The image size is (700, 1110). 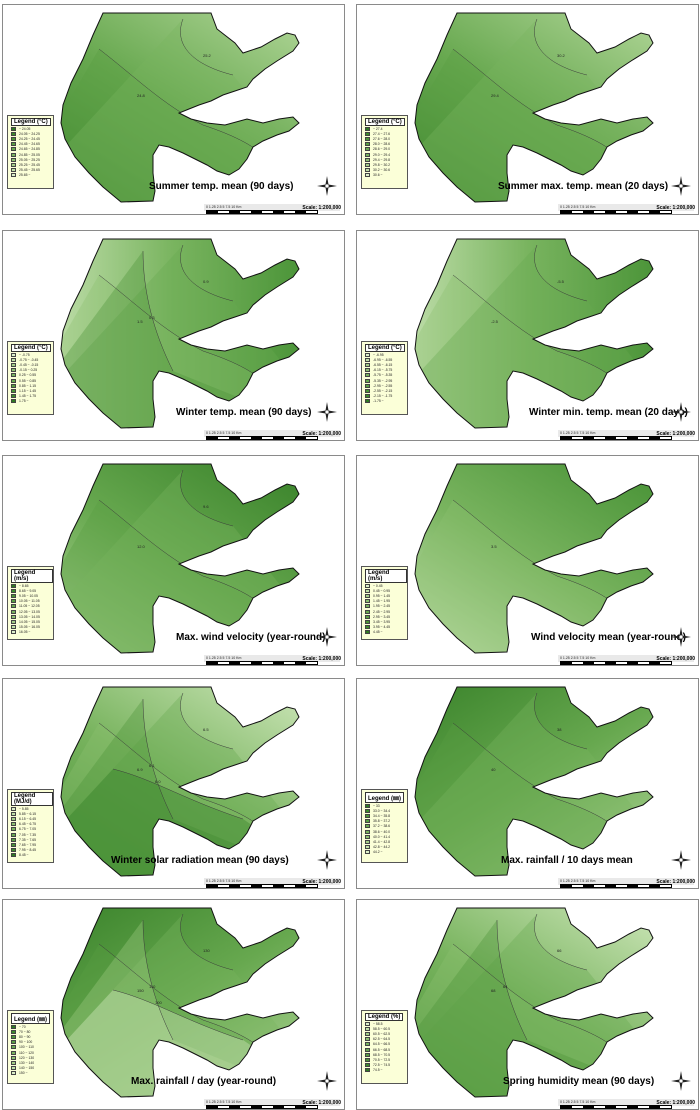 What do you see at coordinates (207, 55) in the screenshot?
I see `contour-label: 25.2` at bounding box center [207, 55].